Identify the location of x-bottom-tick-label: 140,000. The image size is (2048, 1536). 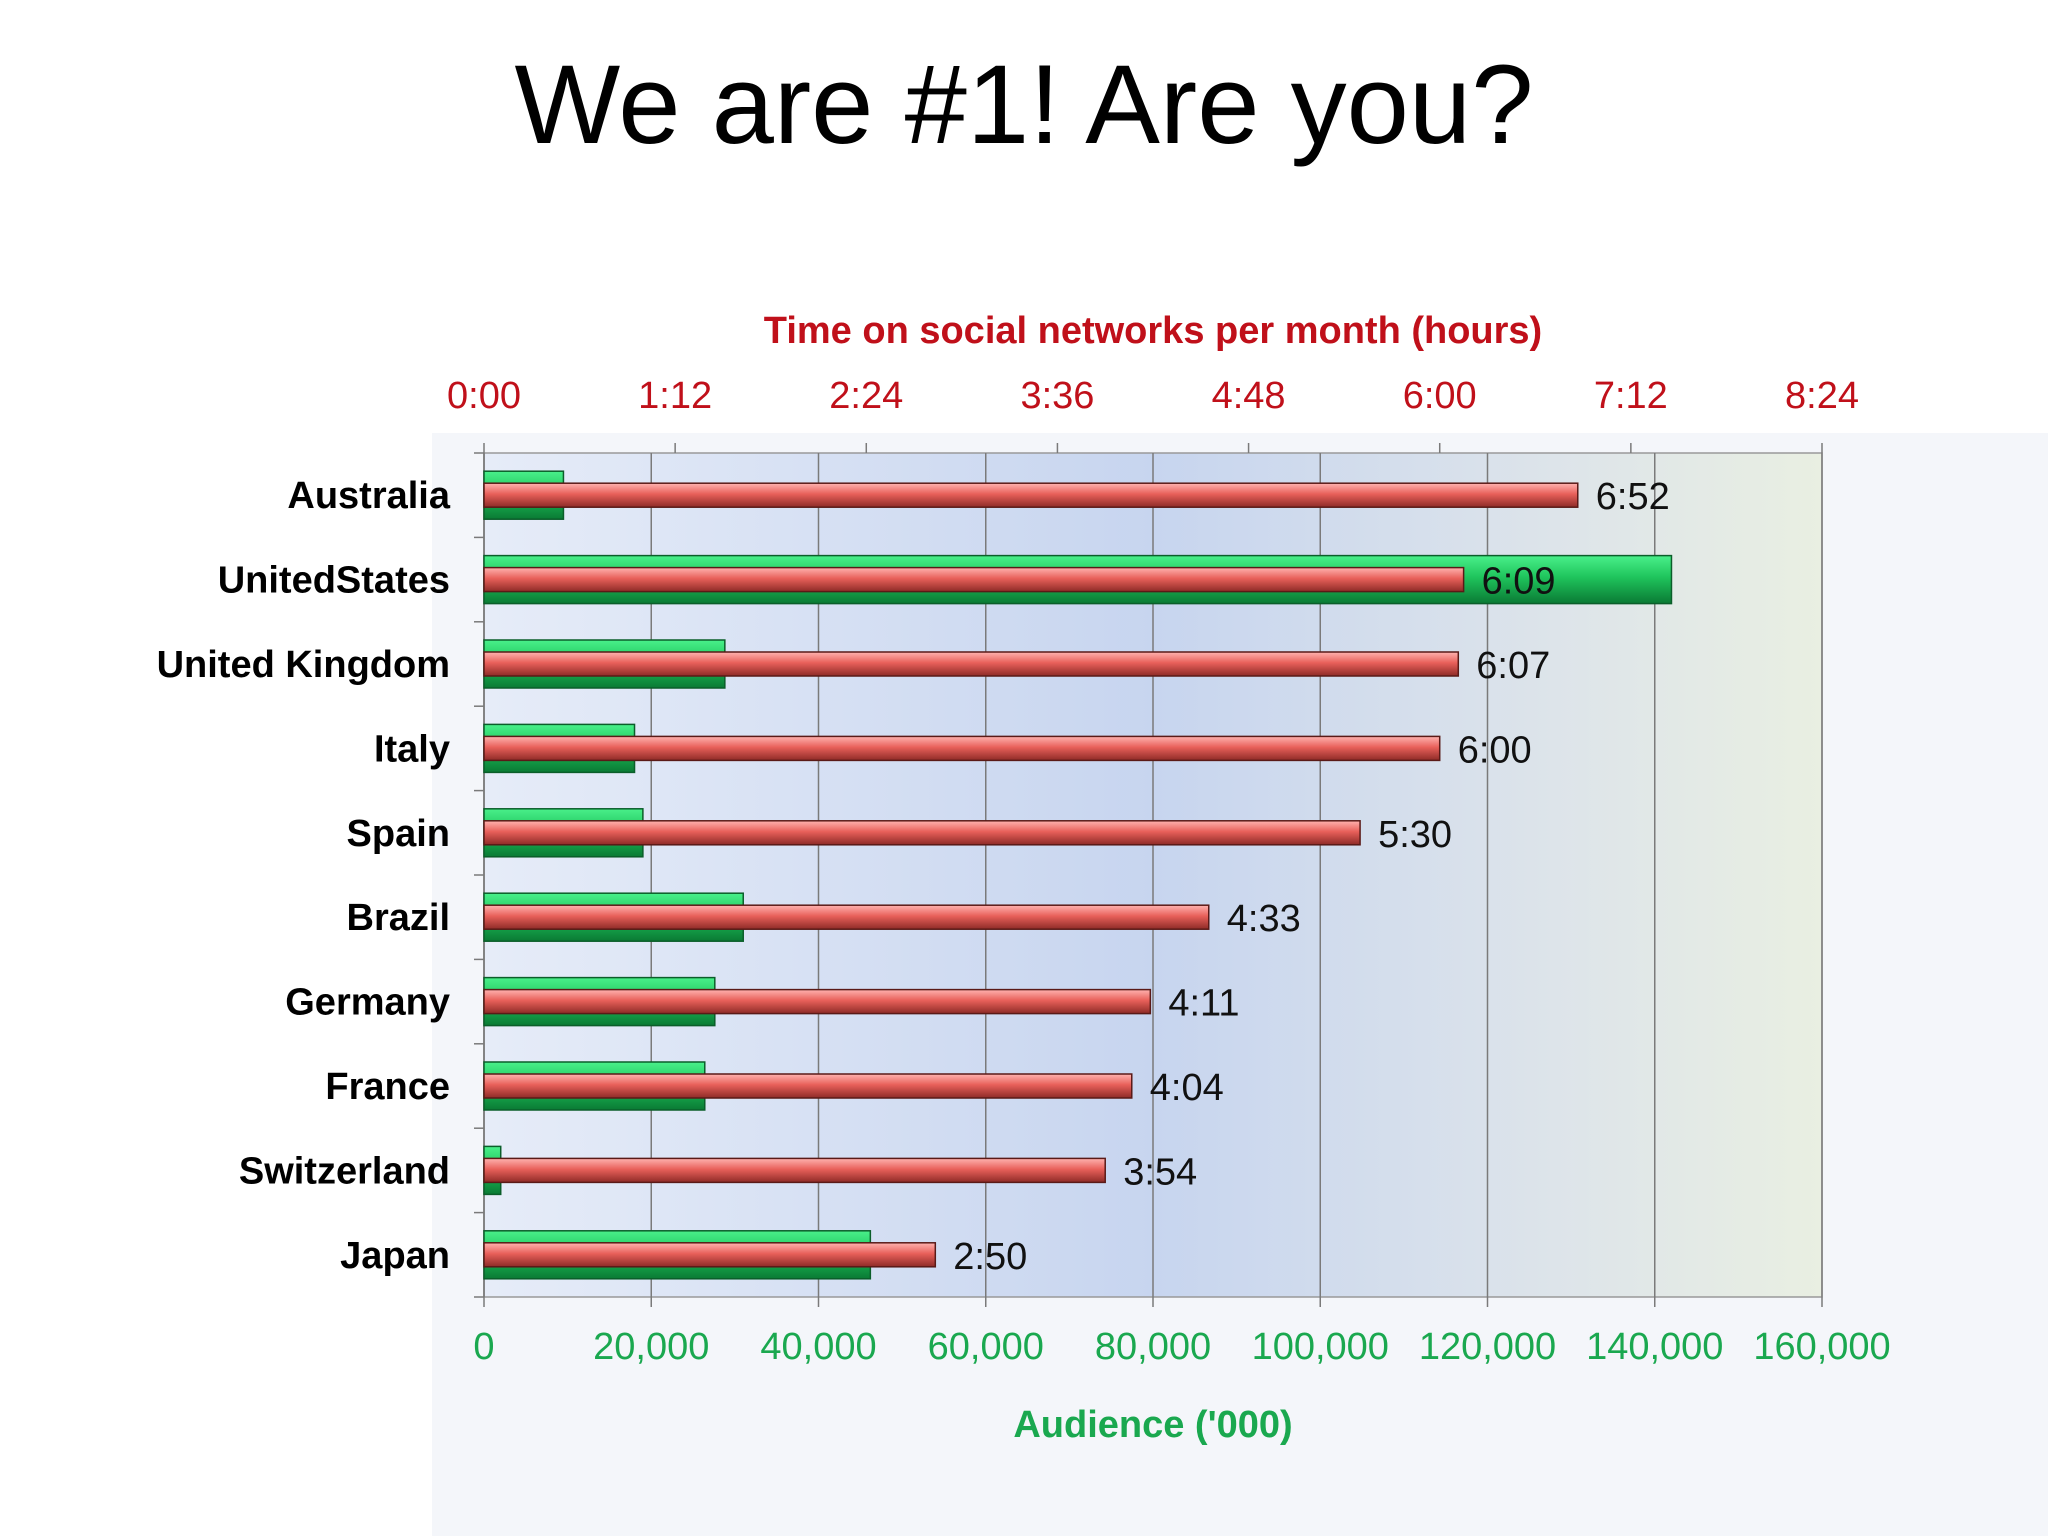
(1654, 1347).